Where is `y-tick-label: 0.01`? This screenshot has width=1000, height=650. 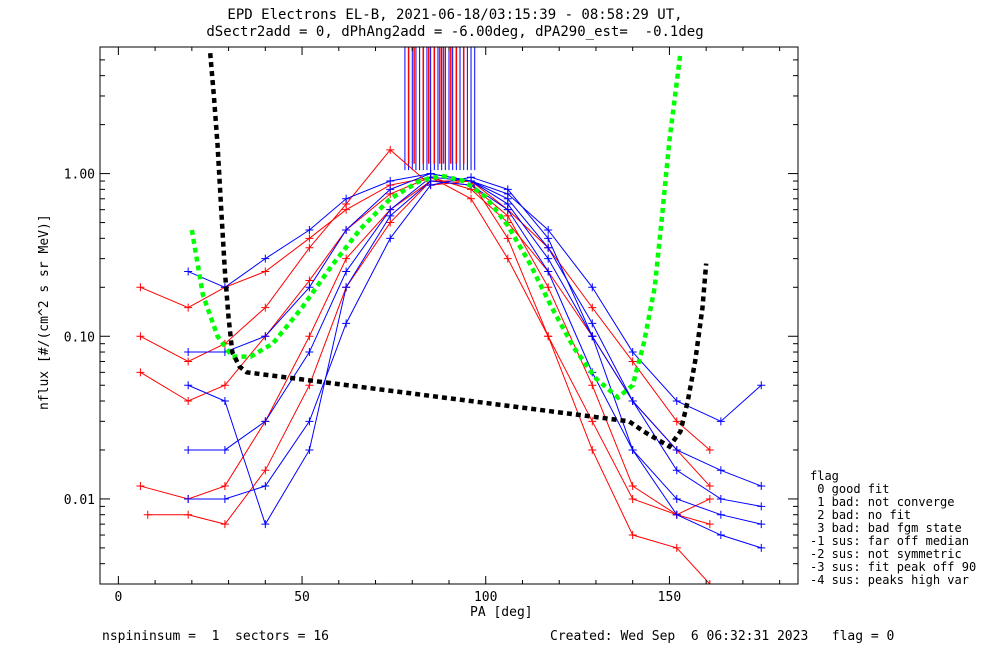 y-tick-label: 0.01 is located at coordinates (79, 500).